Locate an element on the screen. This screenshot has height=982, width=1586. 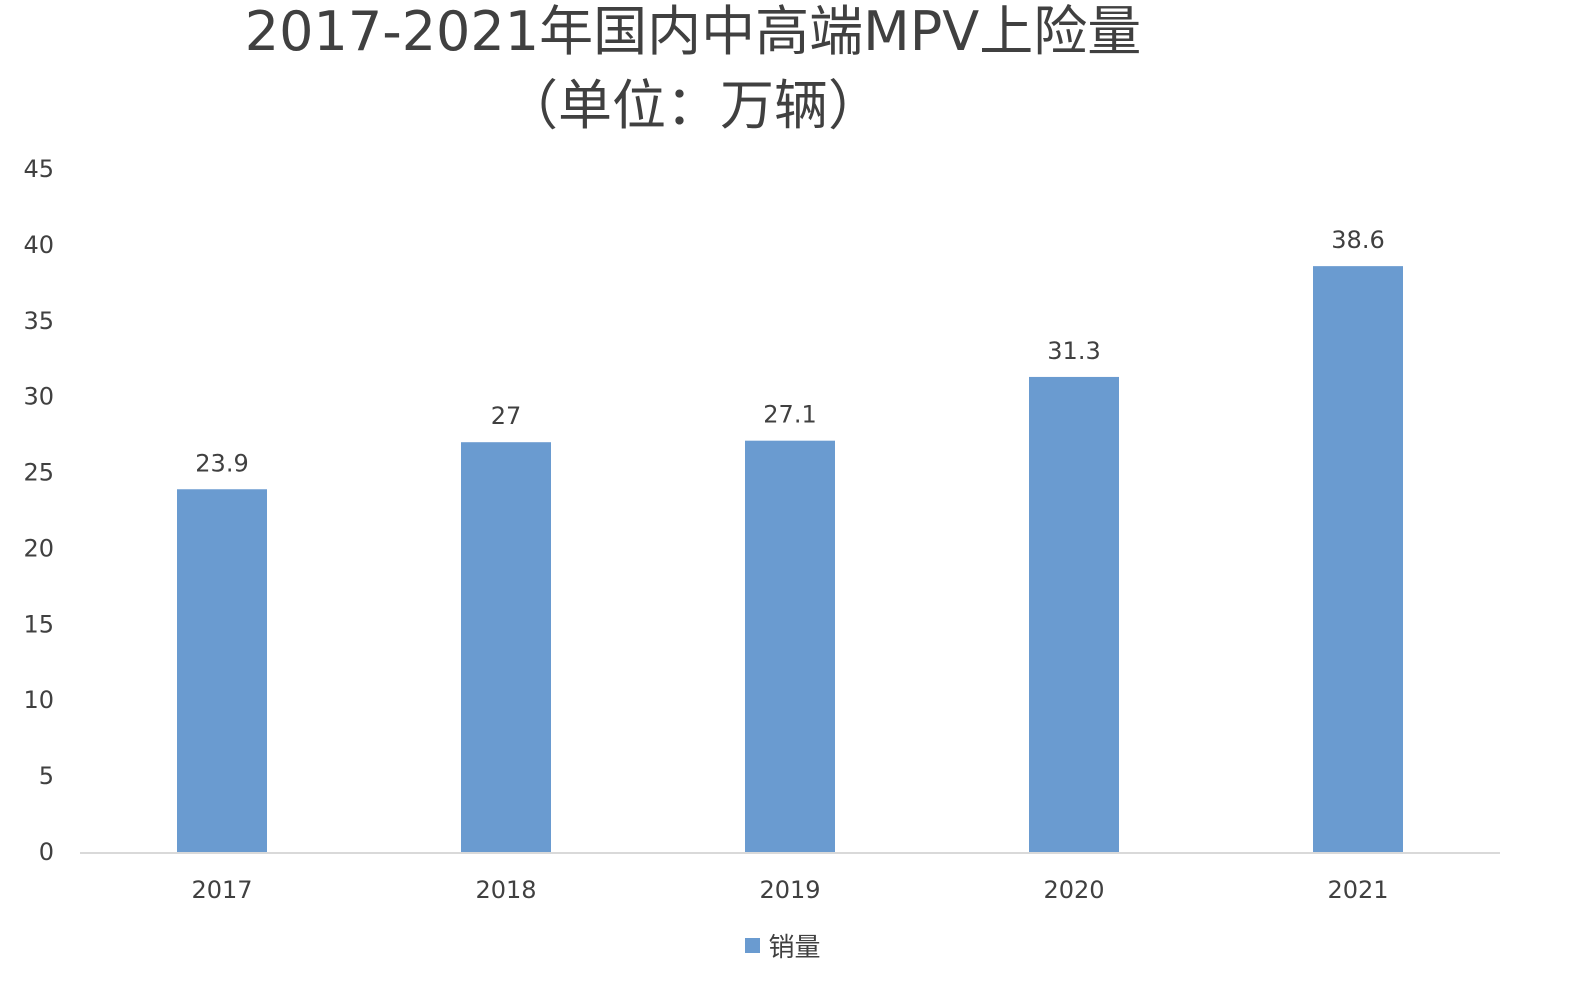
y-tick-label: 25 is located at coordinates (38, 473).